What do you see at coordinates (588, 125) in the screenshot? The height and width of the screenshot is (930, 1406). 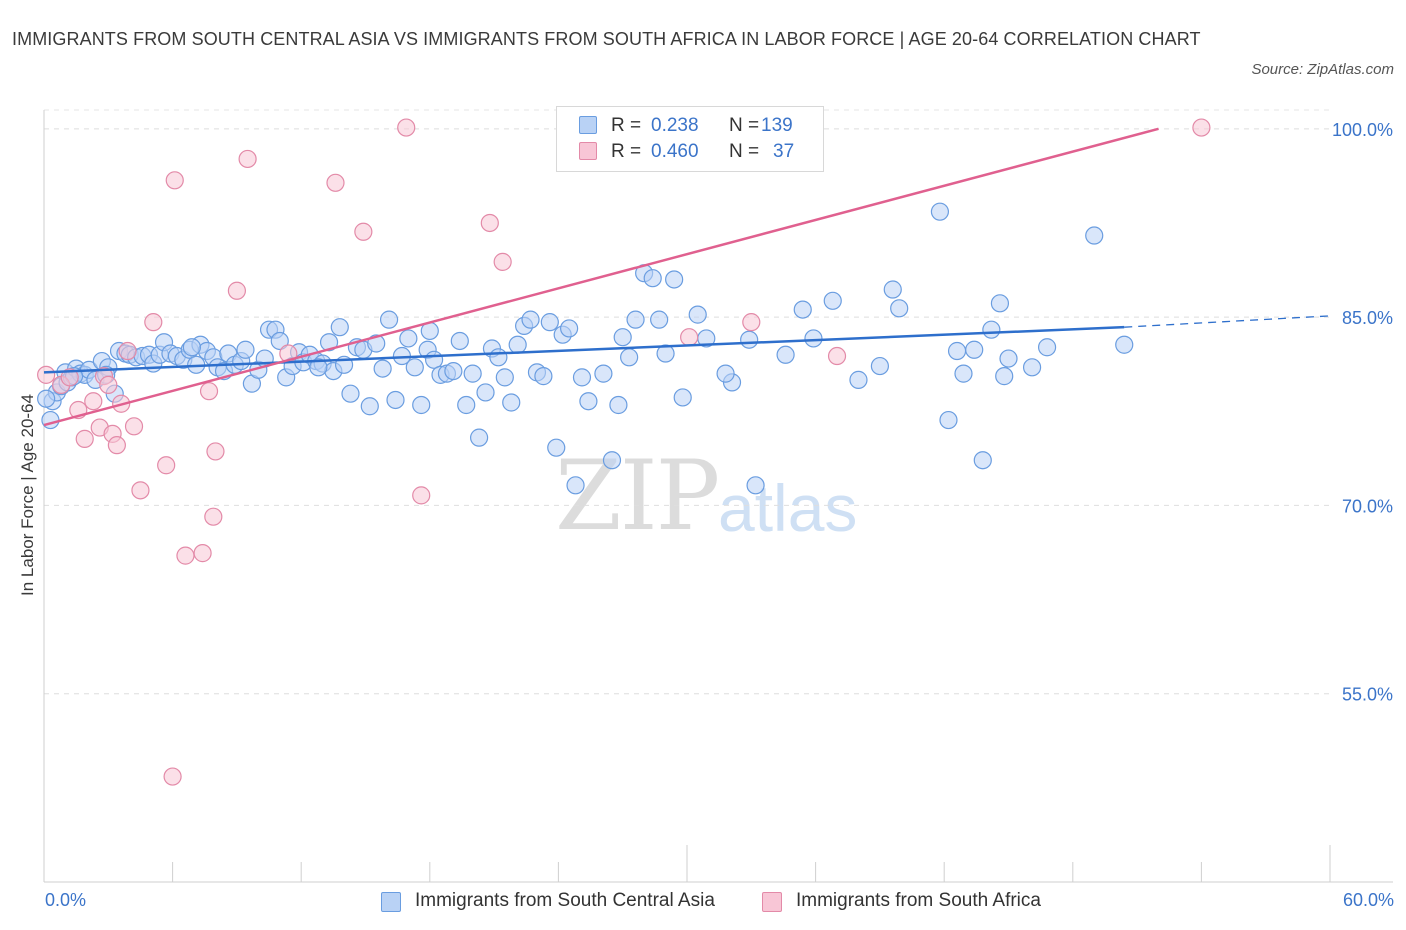 I see `legend-swatch-blue` at bounding box center [588, 125].